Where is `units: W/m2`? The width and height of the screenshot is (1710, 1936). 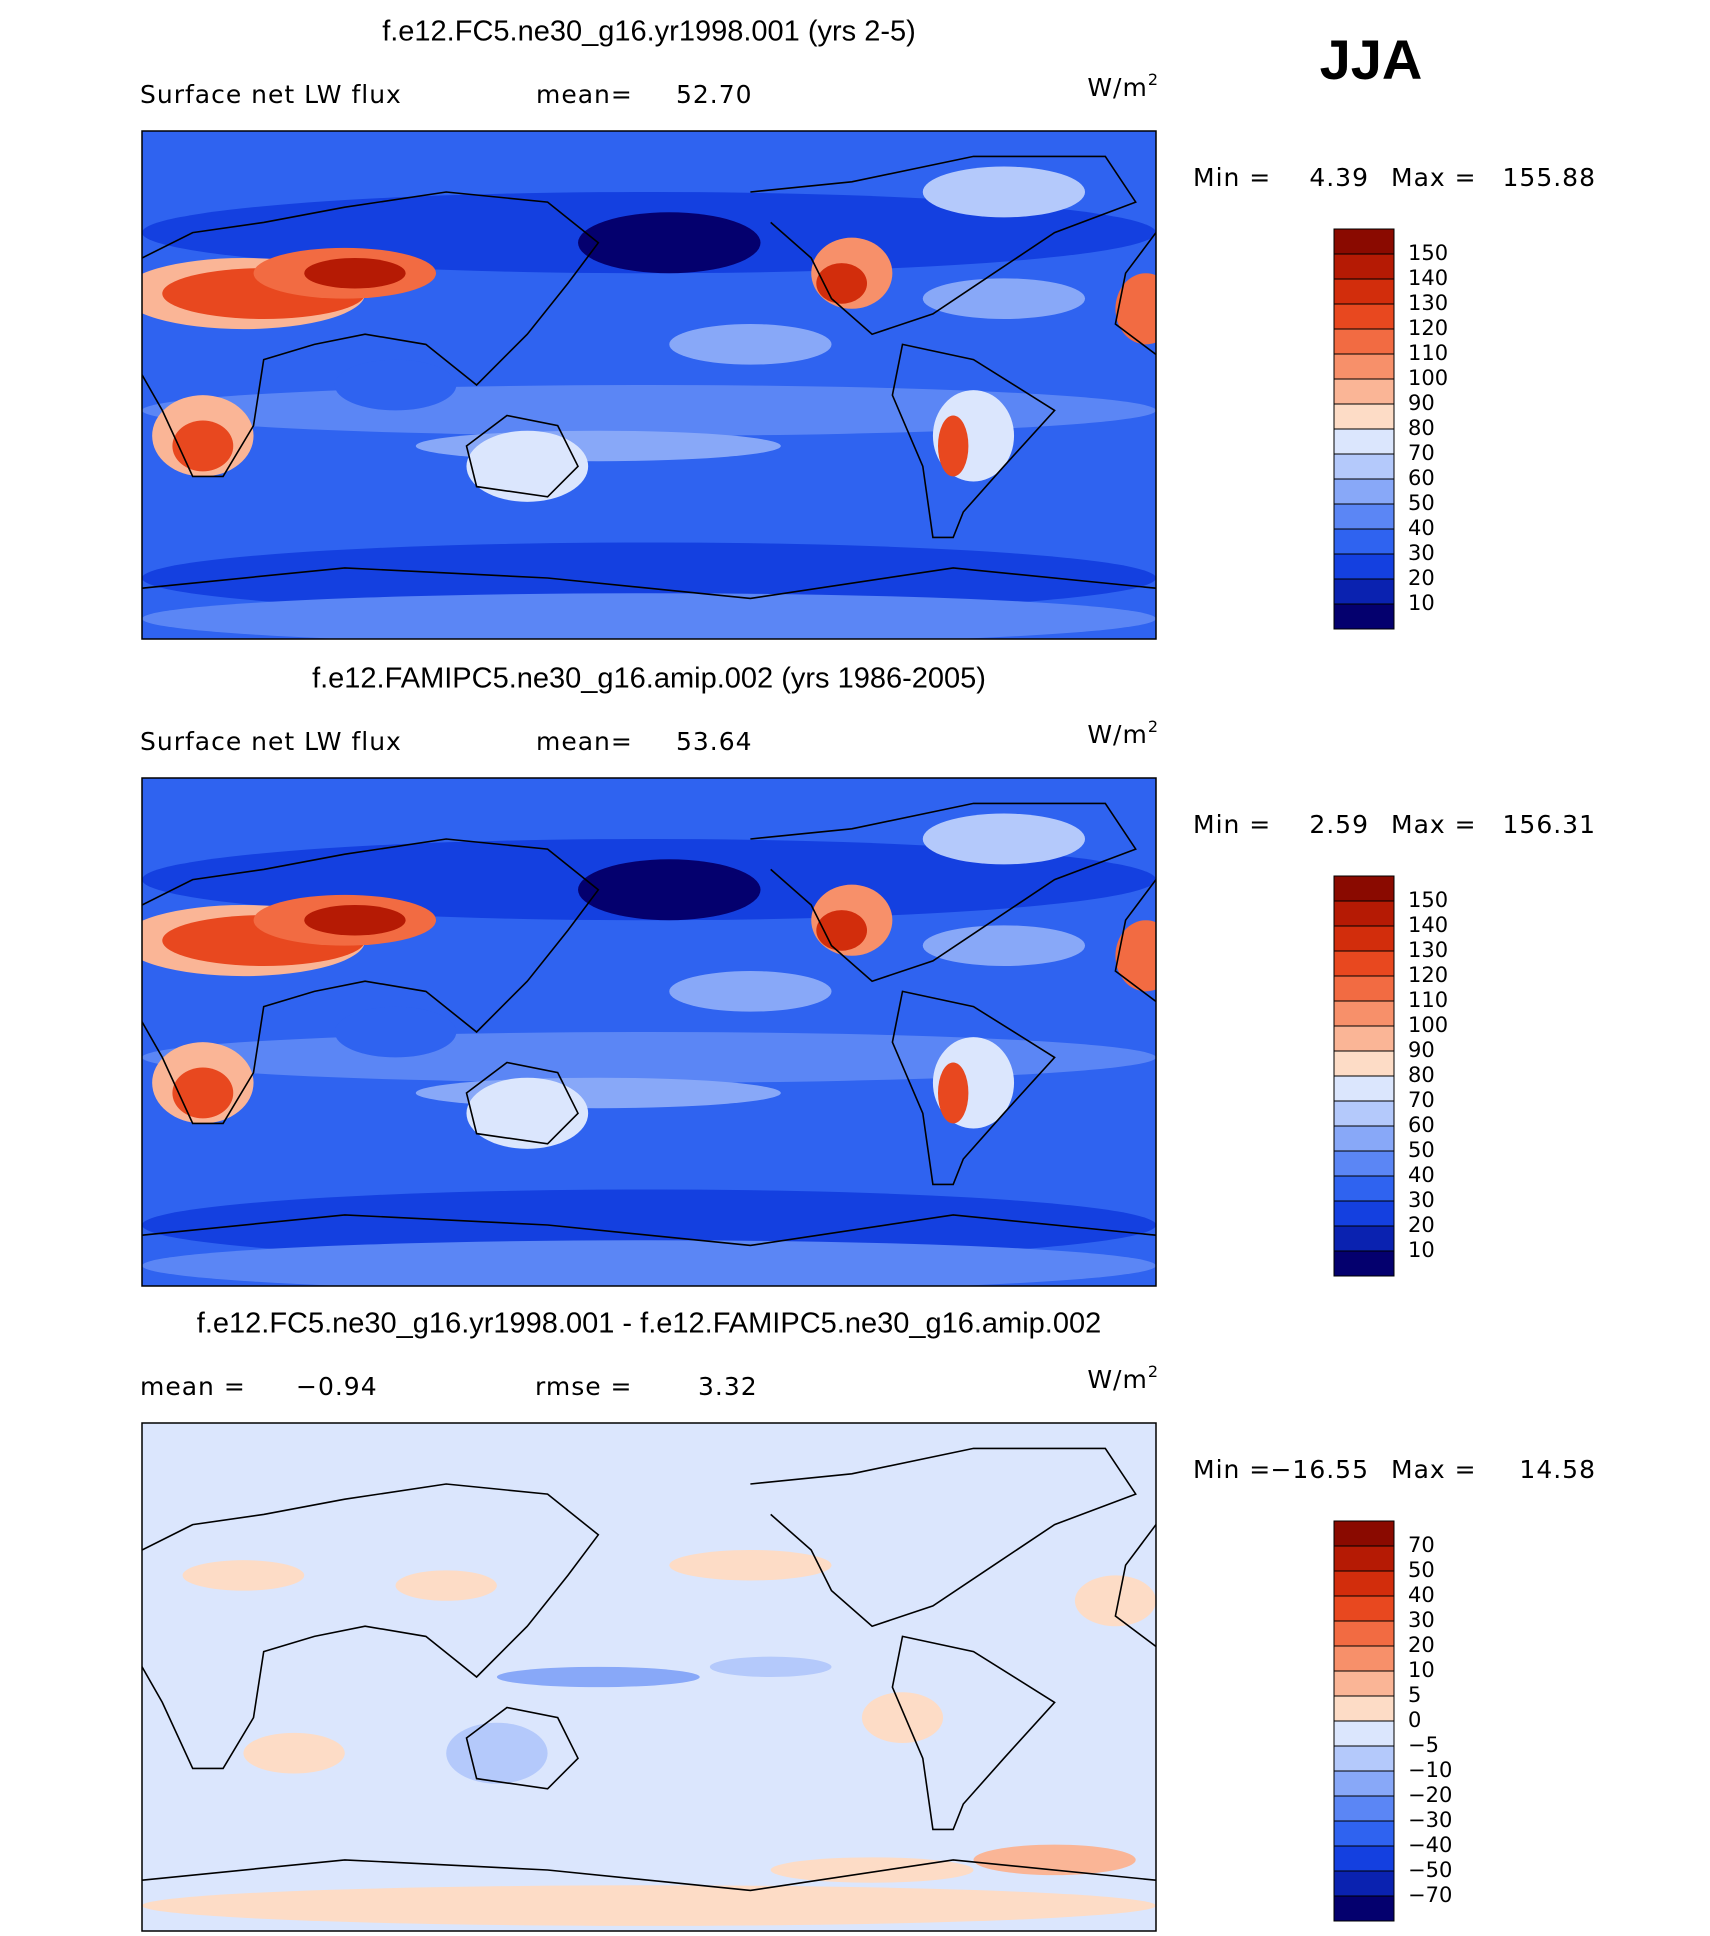
units: W/m2 is located at coordinates (1123, 86).